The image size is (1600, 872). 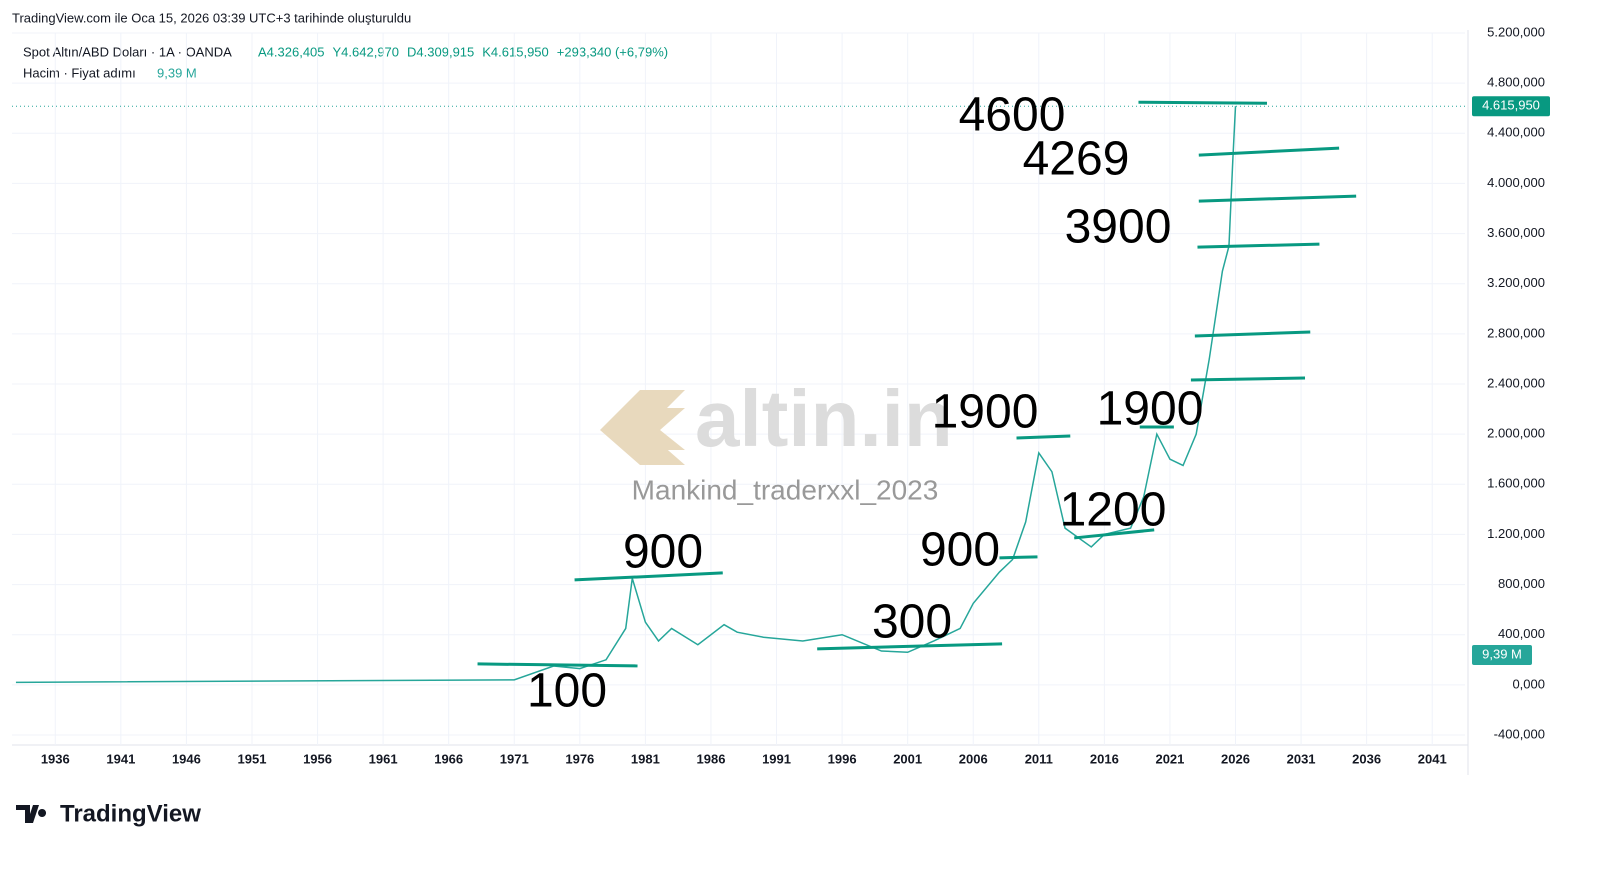 I want to click on annotation: 300, so click(x=912, y=622).